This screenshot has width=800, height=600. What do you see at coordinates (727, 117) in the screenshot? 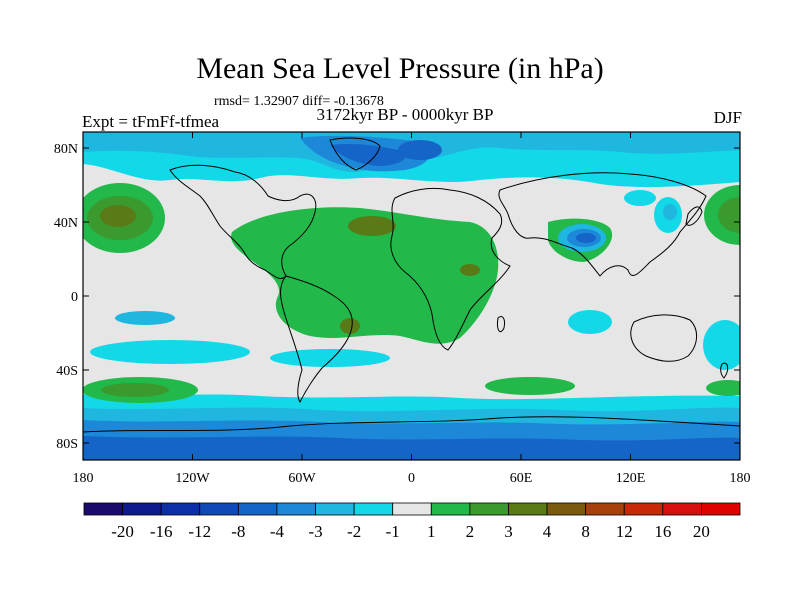
I see `season-label: DJF` at bounding box center [727, 117].